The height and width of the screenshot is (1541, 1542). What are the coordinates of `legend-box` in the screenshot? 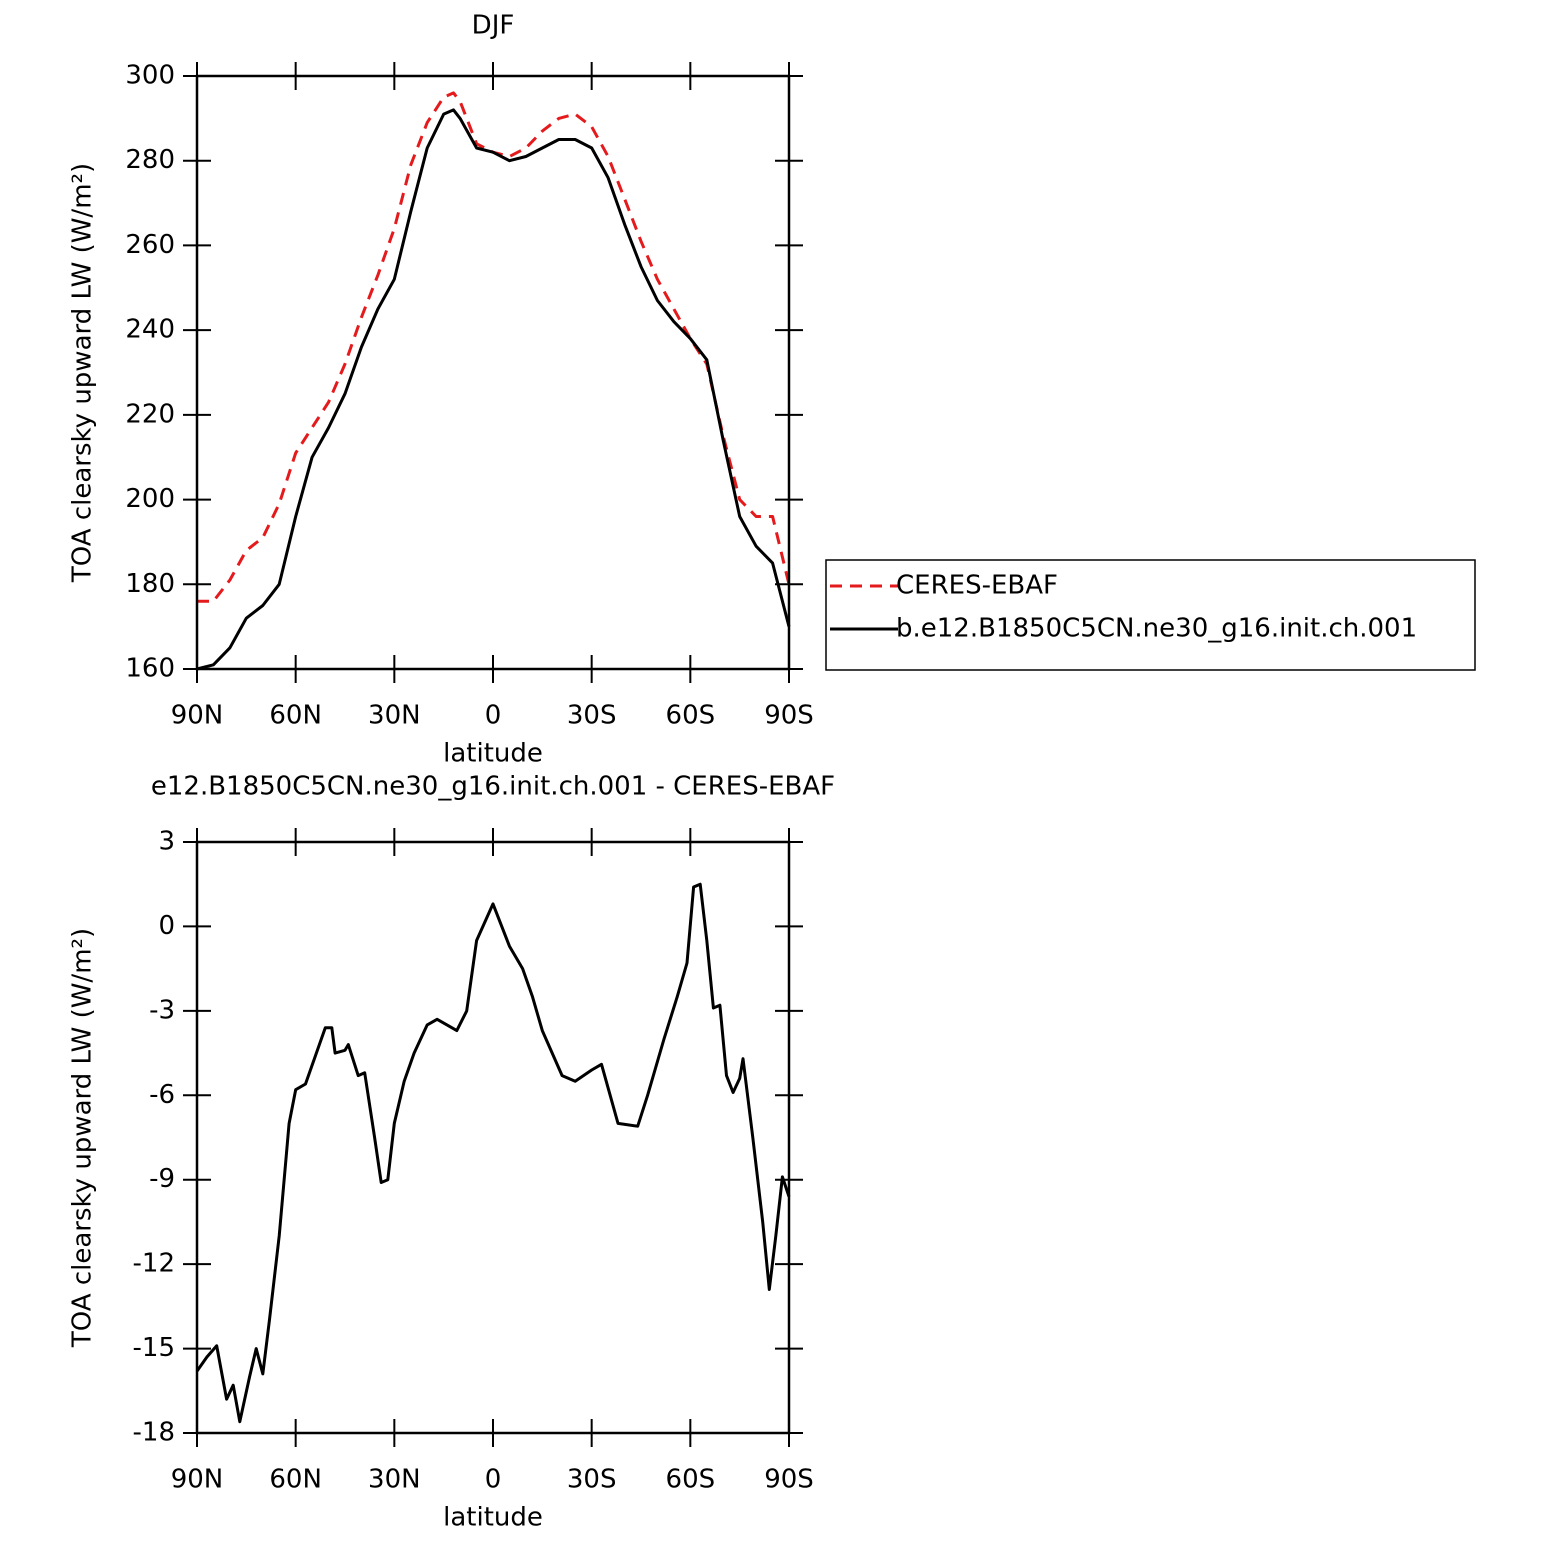 It's located at (1150, 615).